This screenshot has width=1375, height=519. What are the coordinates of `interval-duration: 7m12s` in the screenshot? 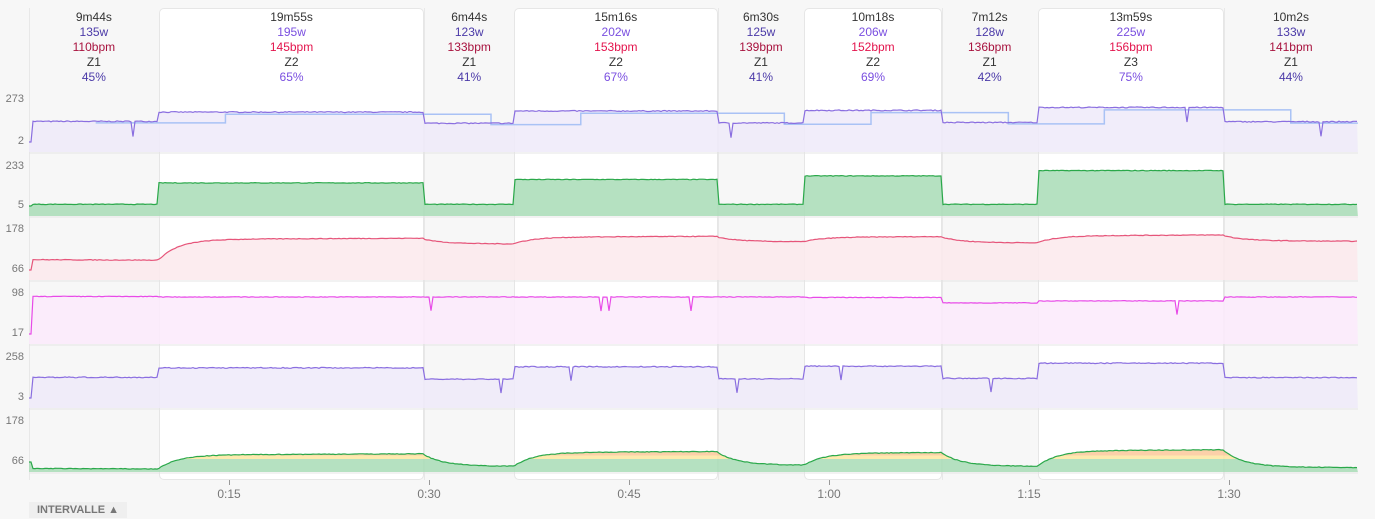 It's located at (989, 17).